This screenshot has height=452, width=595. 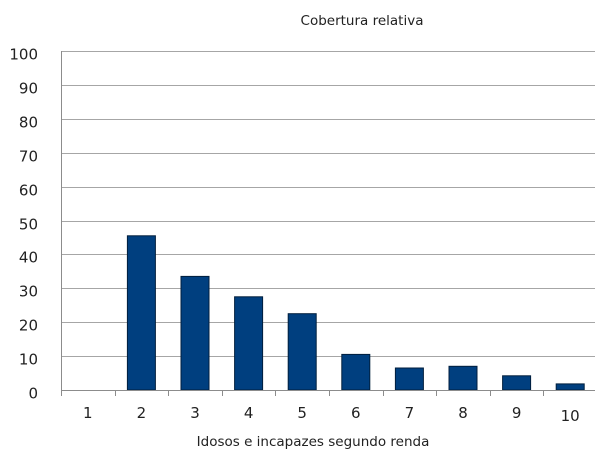 What do you see at coordinates (517, 413) in the screenshot?
I see `x-tick-label-9: 9` at bounding box center [517, 413].